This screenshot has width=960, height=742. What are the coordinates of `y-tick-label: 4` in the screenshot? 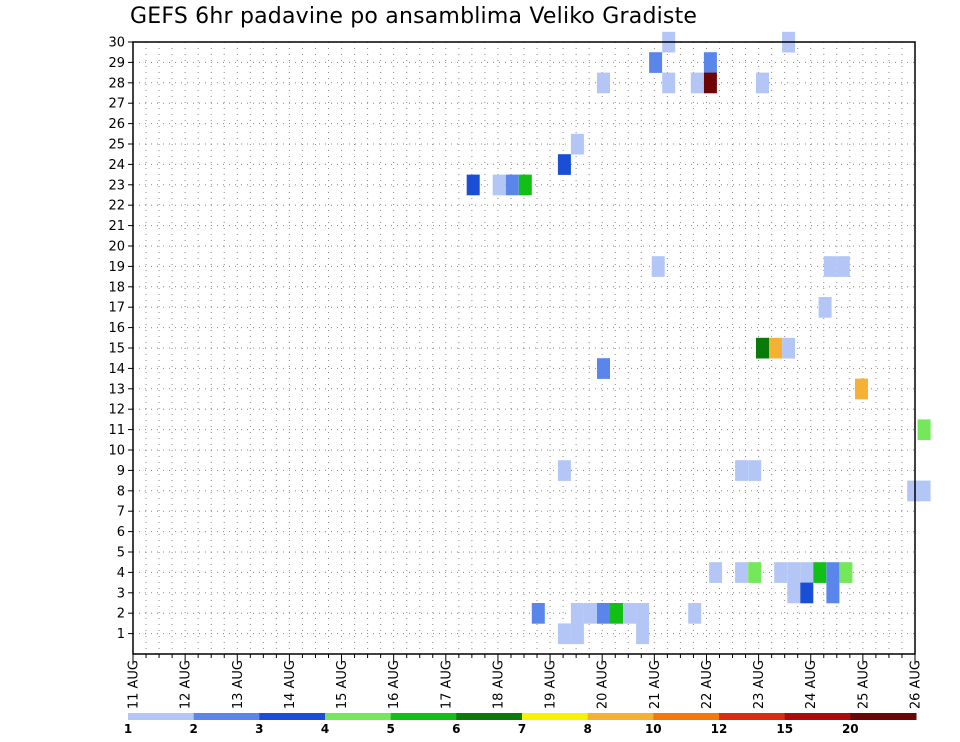 It's located at (121, 573).